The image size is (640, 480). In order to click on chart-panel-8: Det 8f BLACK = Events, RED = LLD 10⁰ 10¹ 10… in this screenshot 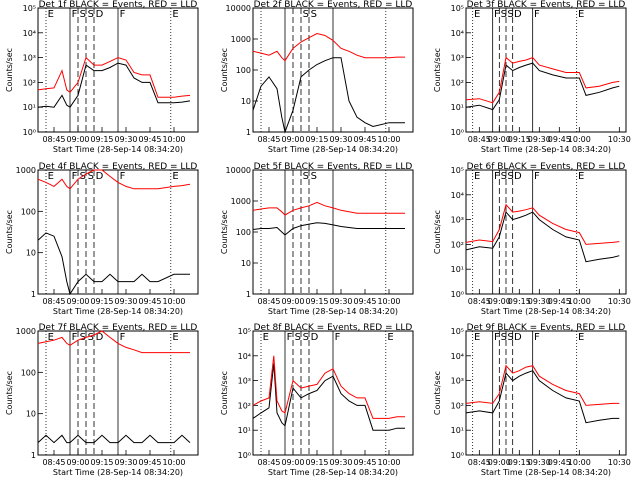, I will do `click(317, 400)`.